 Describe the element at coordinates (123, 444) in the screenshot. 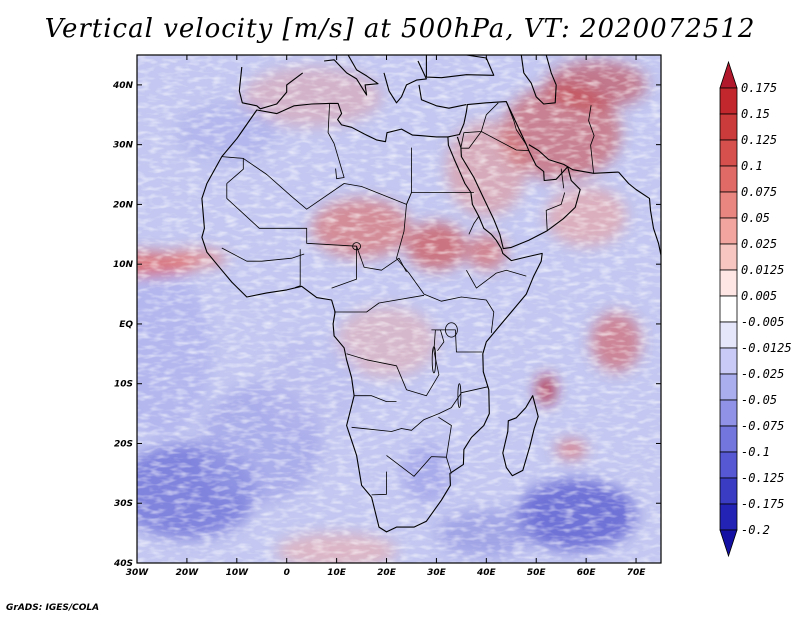

I see `lat-tick-label: 20S` at that location.